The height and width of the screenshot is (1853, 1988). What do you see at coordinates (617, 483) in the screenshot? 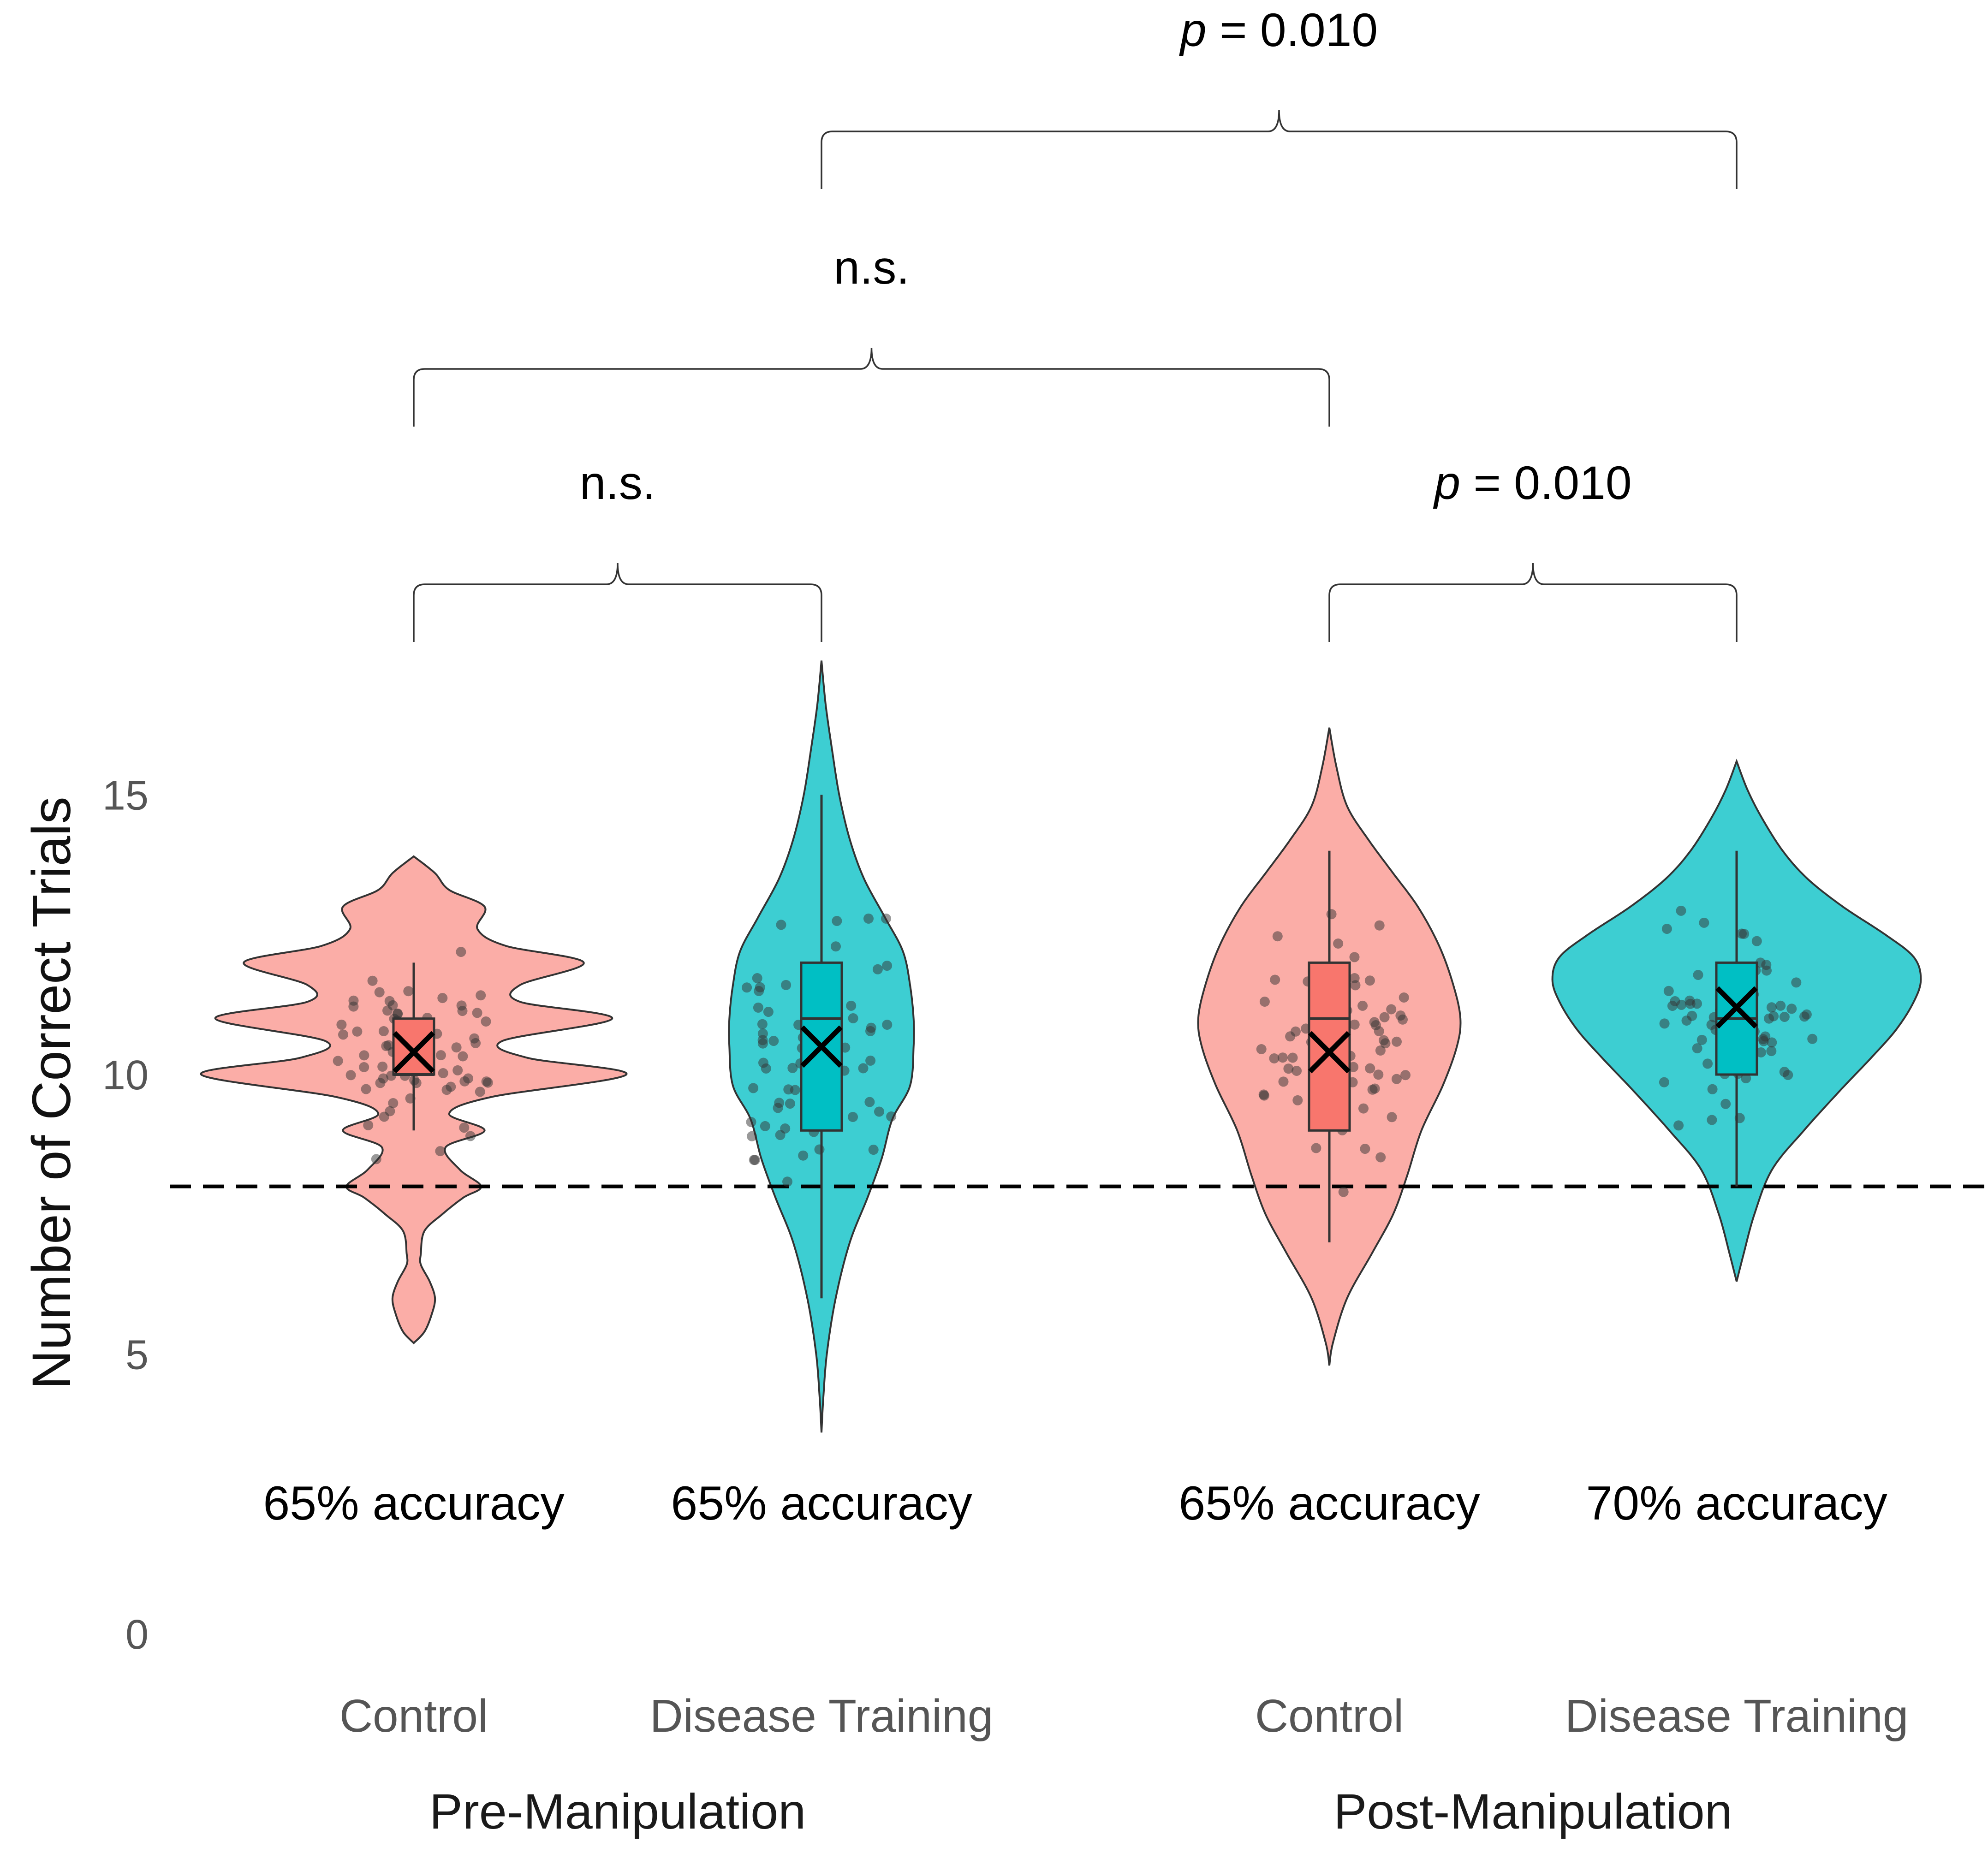
I see `significance-label: n.s.` at bounding box center [617, 483].